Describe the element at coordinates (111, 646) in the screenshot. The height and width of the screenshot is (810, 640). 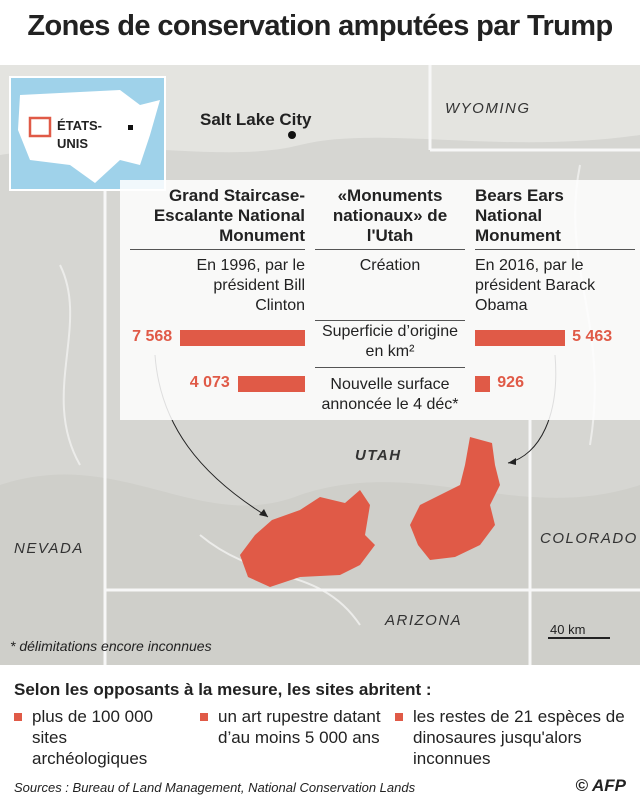
I see `footnote: * délimitations encore inconnues` at that location.